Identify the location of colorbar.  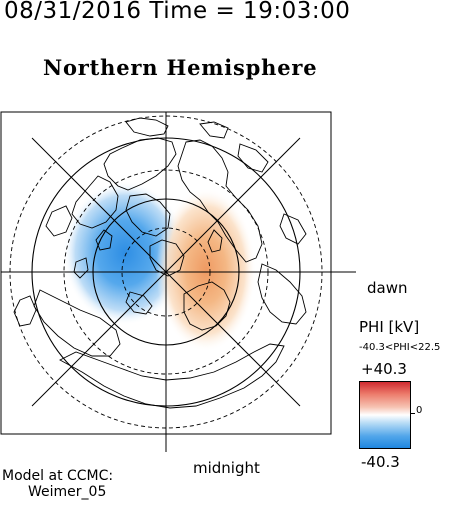
(385, 415).